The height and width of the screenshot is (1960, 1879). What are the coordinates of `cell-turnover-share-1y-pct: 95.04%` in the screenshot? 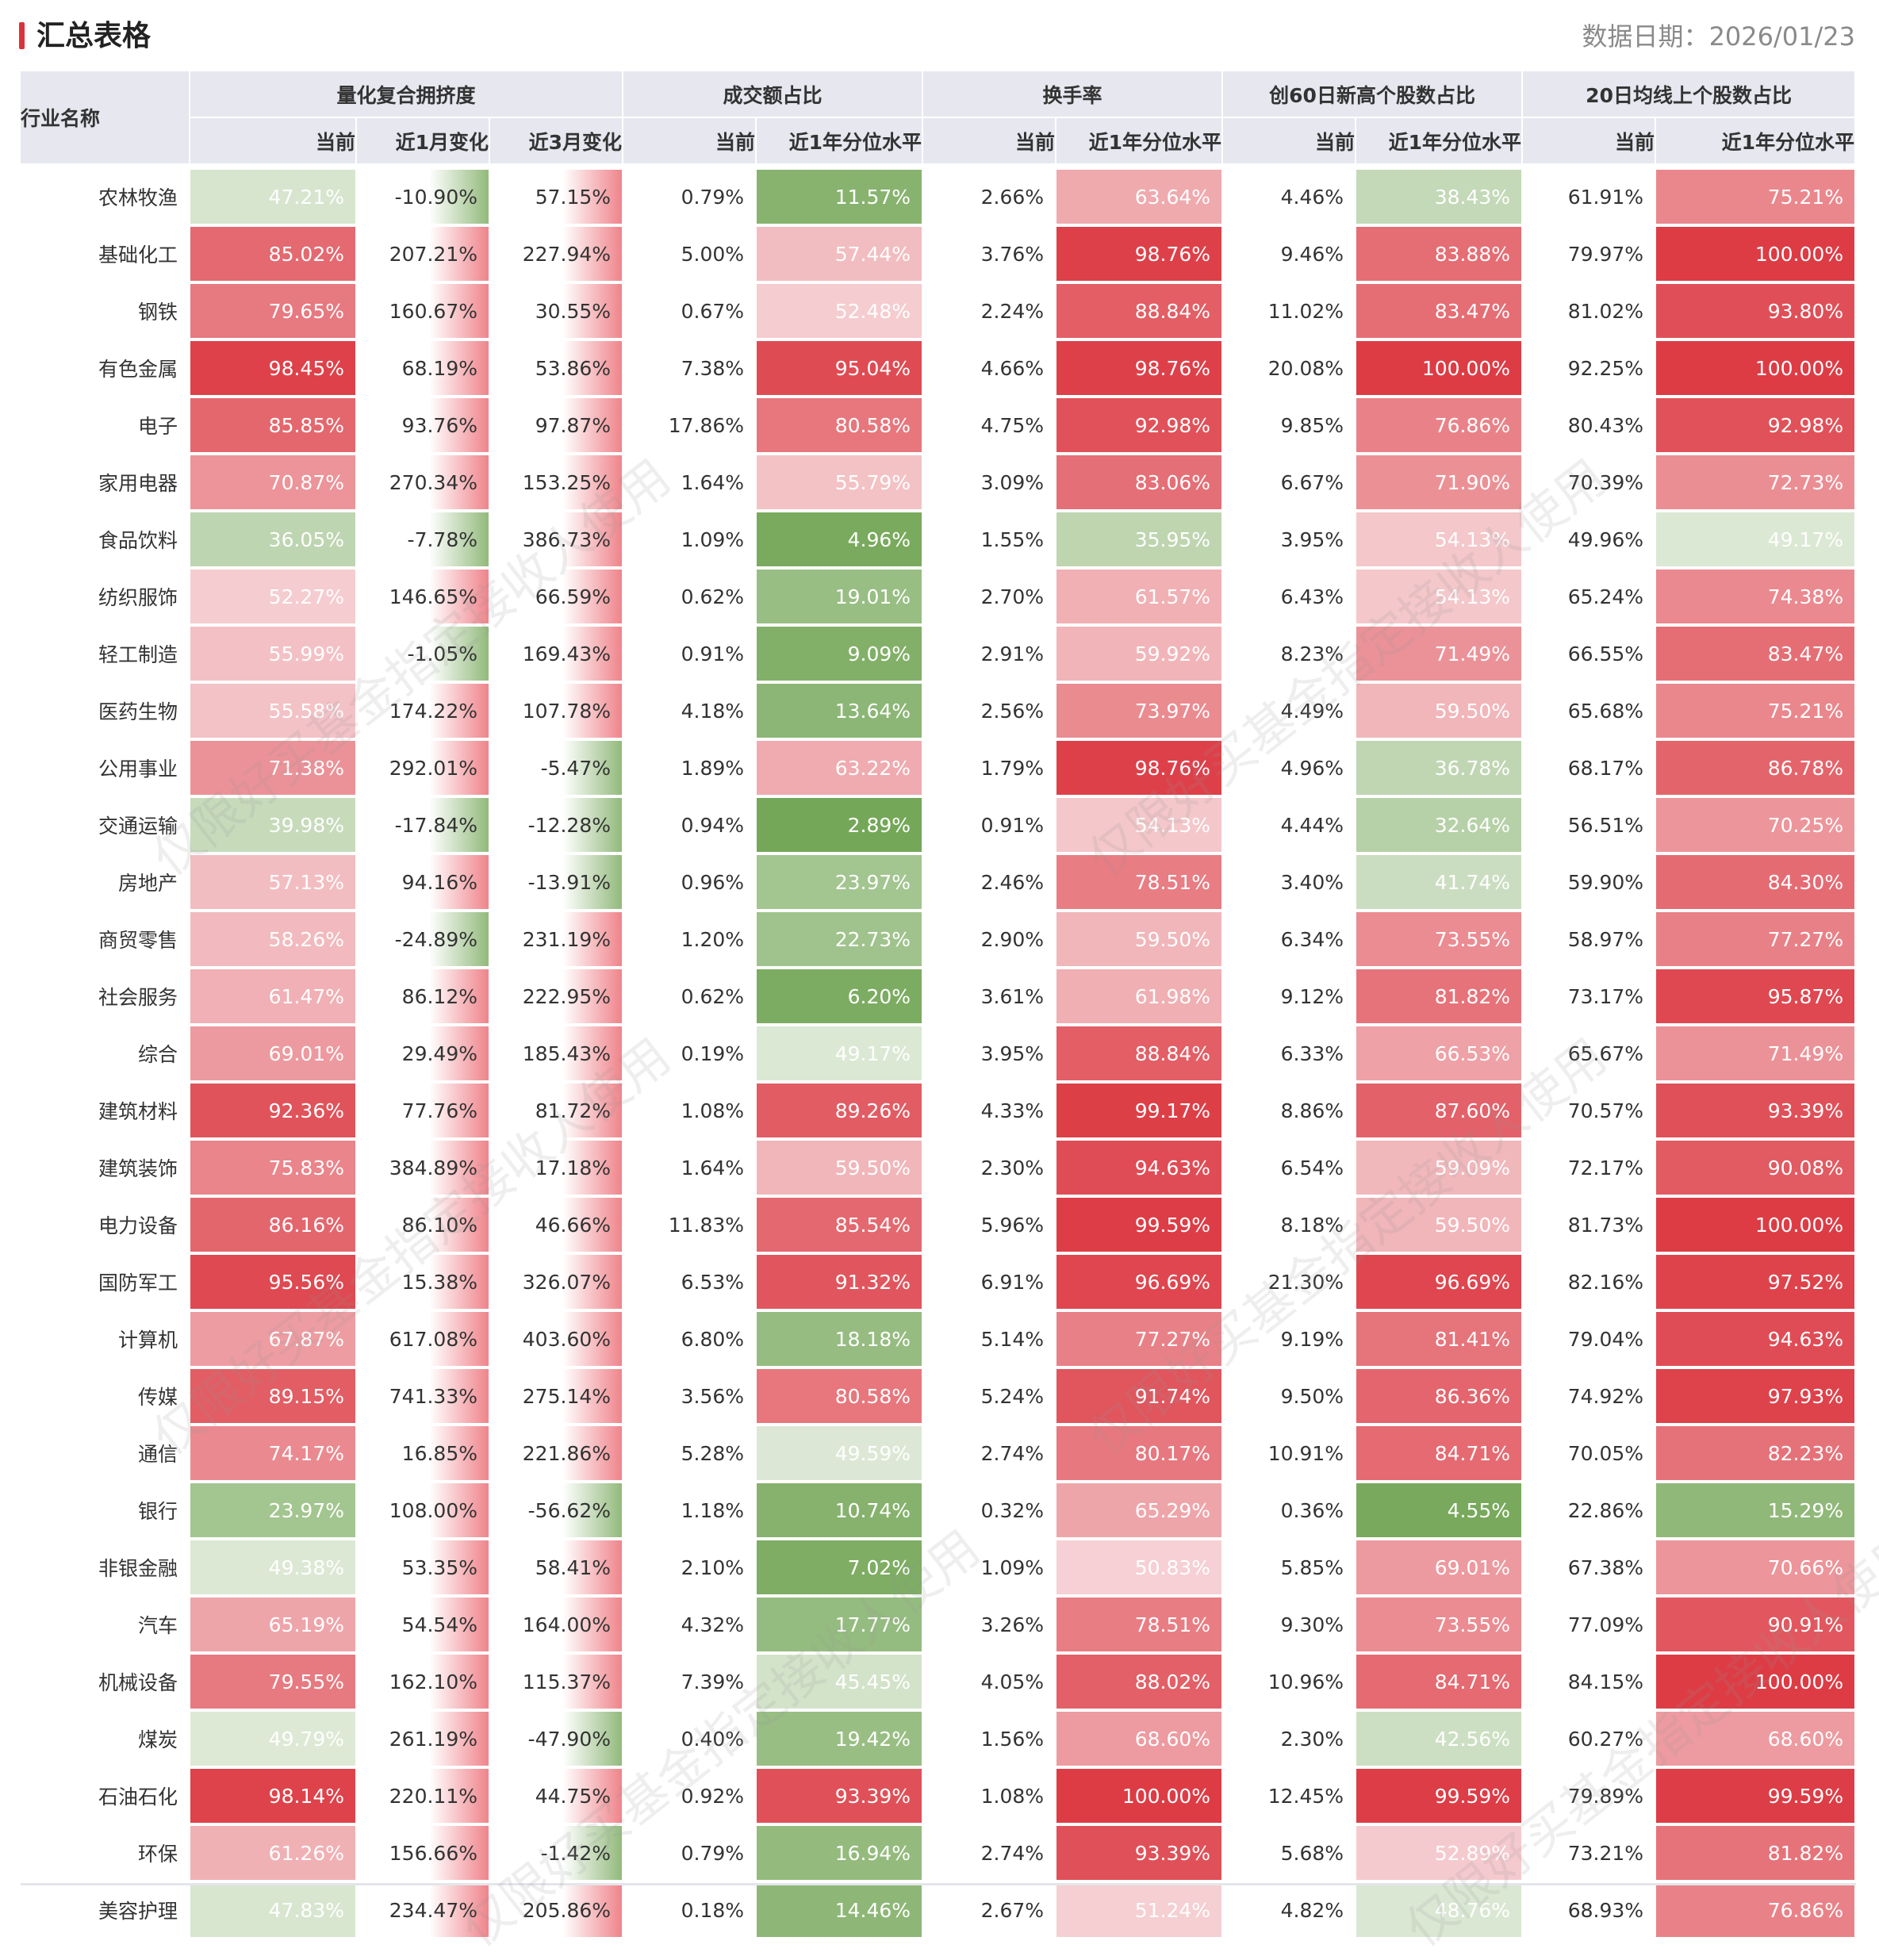 It's located at (840, 368).